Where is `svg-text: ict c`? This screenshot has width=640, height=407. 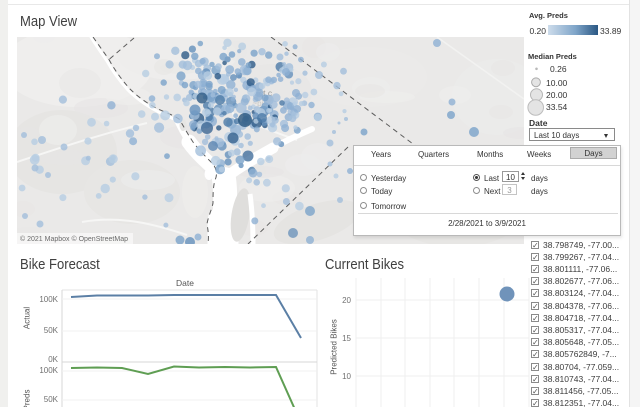 svg-text: ict c is located at coordinates (265, 93).